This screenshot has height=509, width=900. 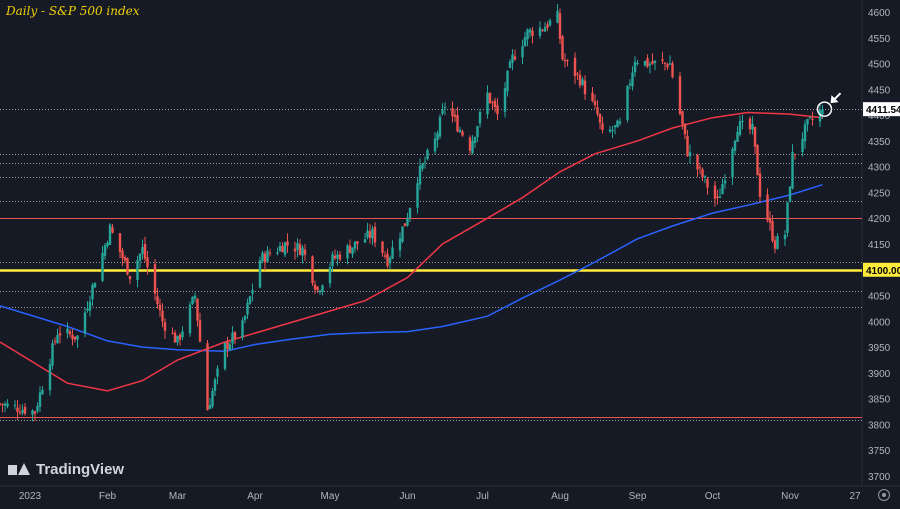 I want to click on y-tick-label: 3950, so click(x=879, y=348).